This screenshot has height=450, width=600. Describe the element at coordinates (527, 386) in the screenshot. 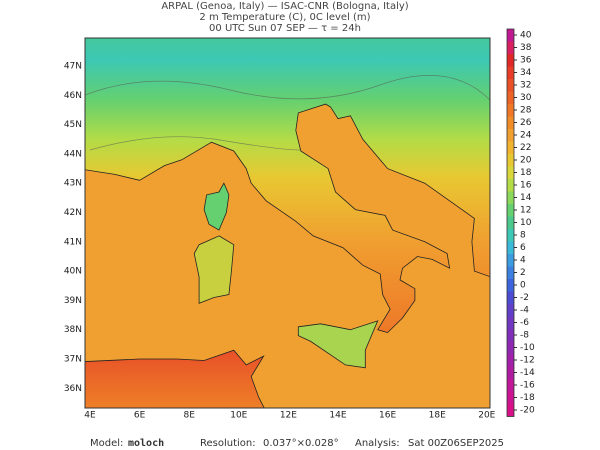

I see `colorbar-label: -16` at that location.